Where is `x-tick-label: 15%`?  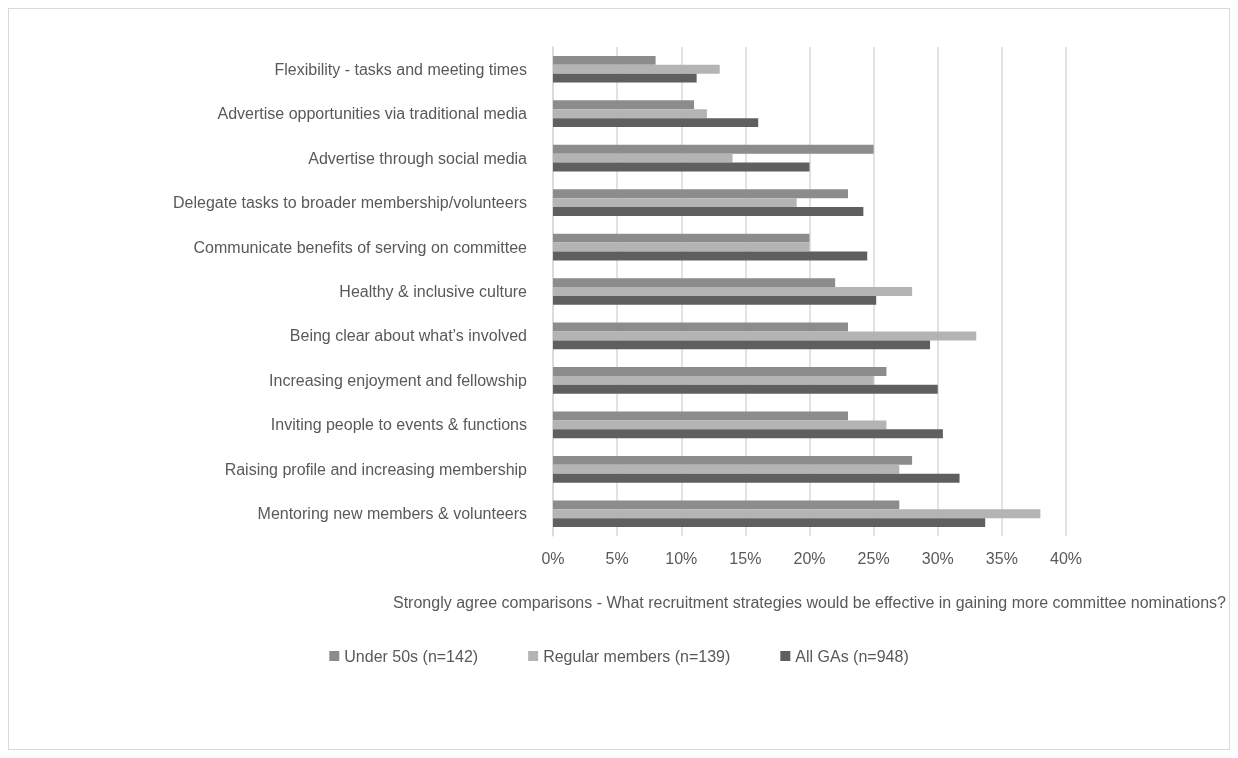 x-tick-label: 15% is located at coordinates (745, 558).